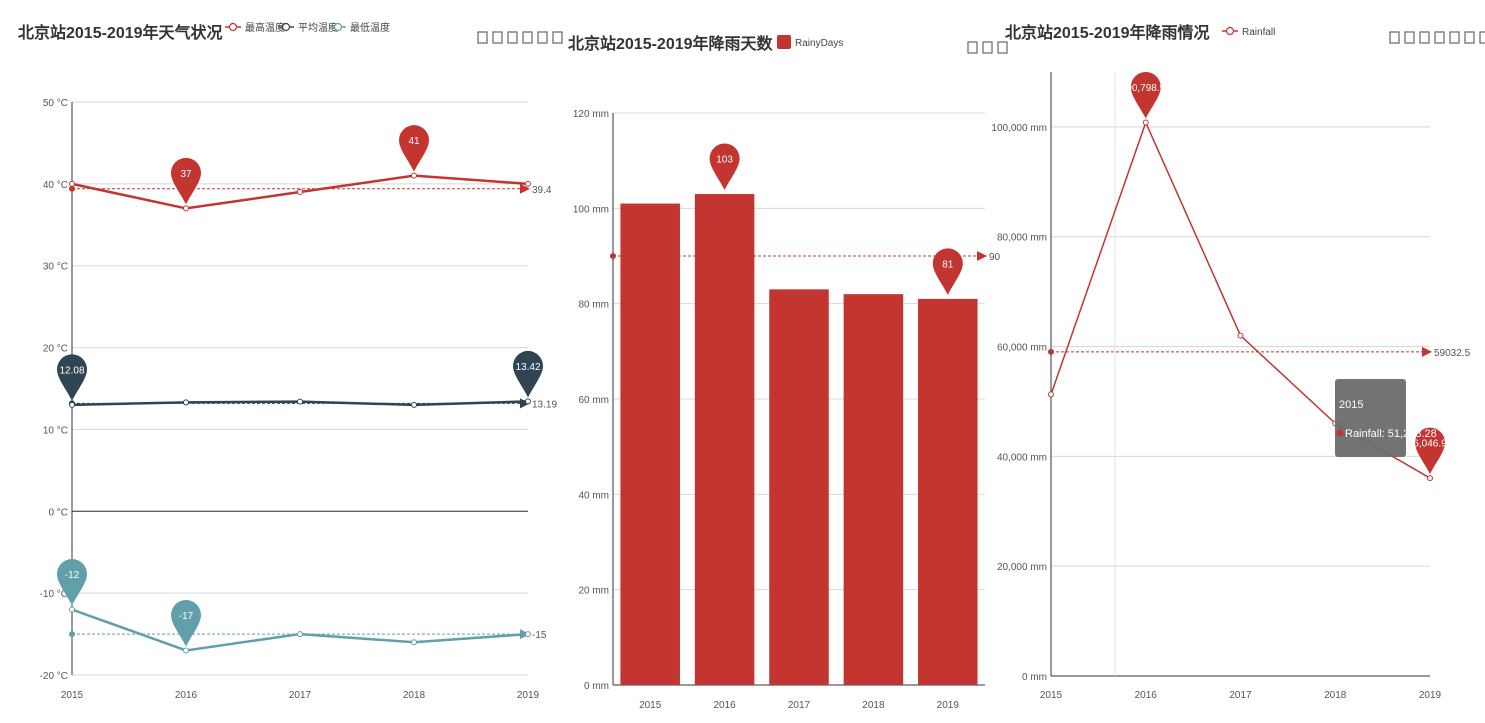 The height and width of the screenshot is (723, 1485). Describe the element at coordinates (591, 209) in the screenshot. I see `y-tick-label: 100 mm` at that location.